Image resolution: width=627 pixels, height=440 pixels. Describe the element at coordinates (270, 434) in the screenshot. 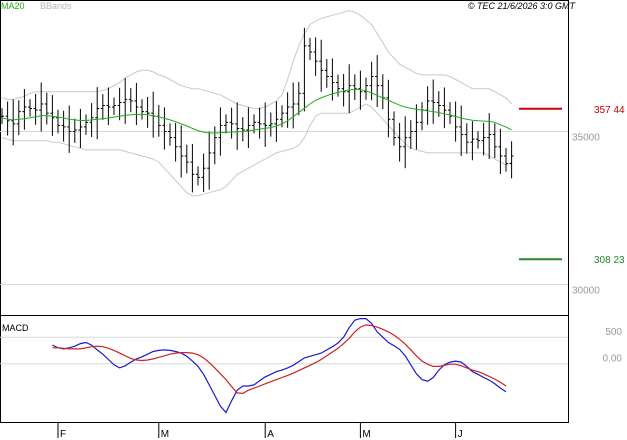

I see `x-tick-label: A` at that location.